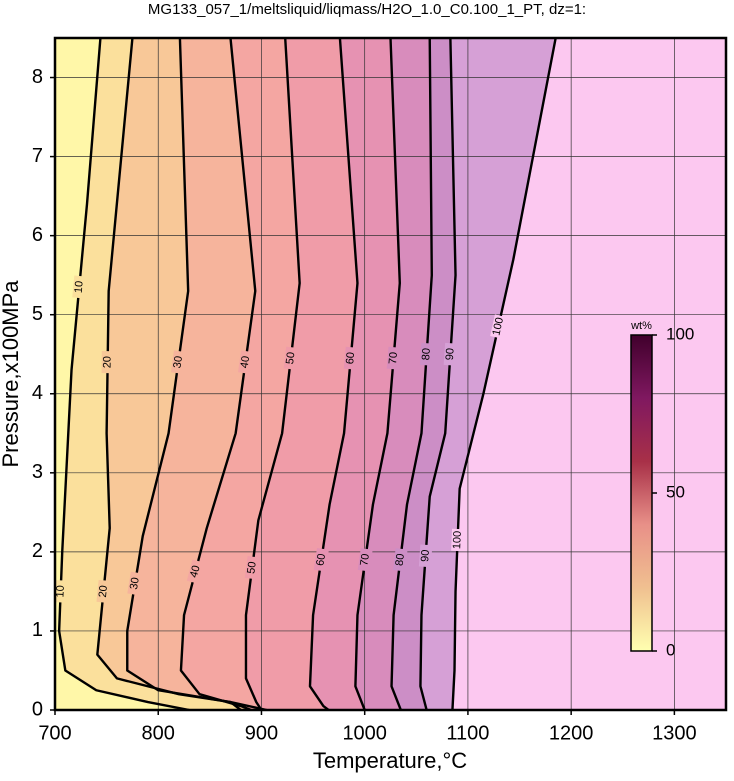 The image size is (734, 781). What do you see at coordinates (674, 733) in the screenshot?
I see `x-tick-label: 1300` at bounding box center [674, 733].